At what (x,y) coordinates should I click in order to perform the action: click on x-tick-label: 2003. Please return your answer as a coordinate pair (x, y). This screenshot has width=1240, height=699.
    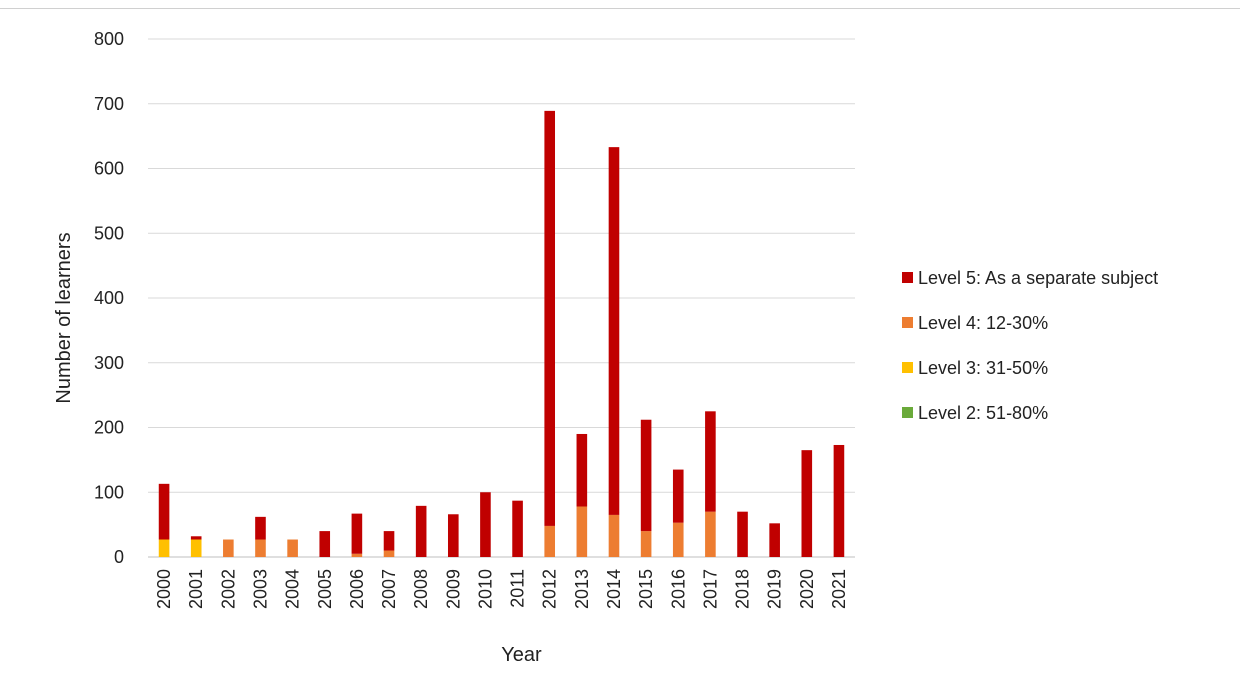
    Looking at the image, I should click on (260, 589).